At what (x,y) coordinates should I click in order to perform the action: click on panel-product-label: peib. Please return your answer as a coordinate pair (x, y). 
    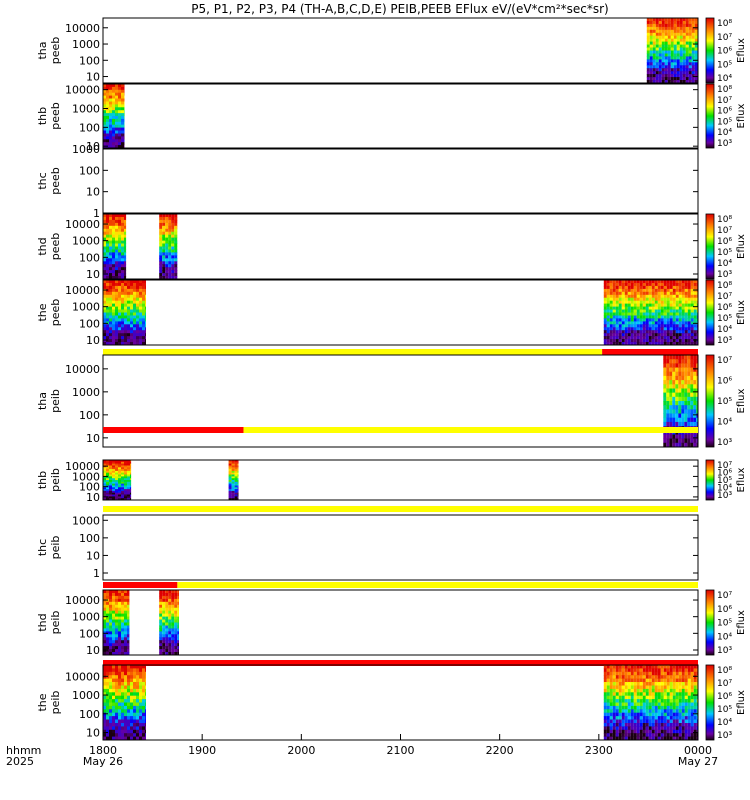
    Looking at the image, I should click on (55, 480).